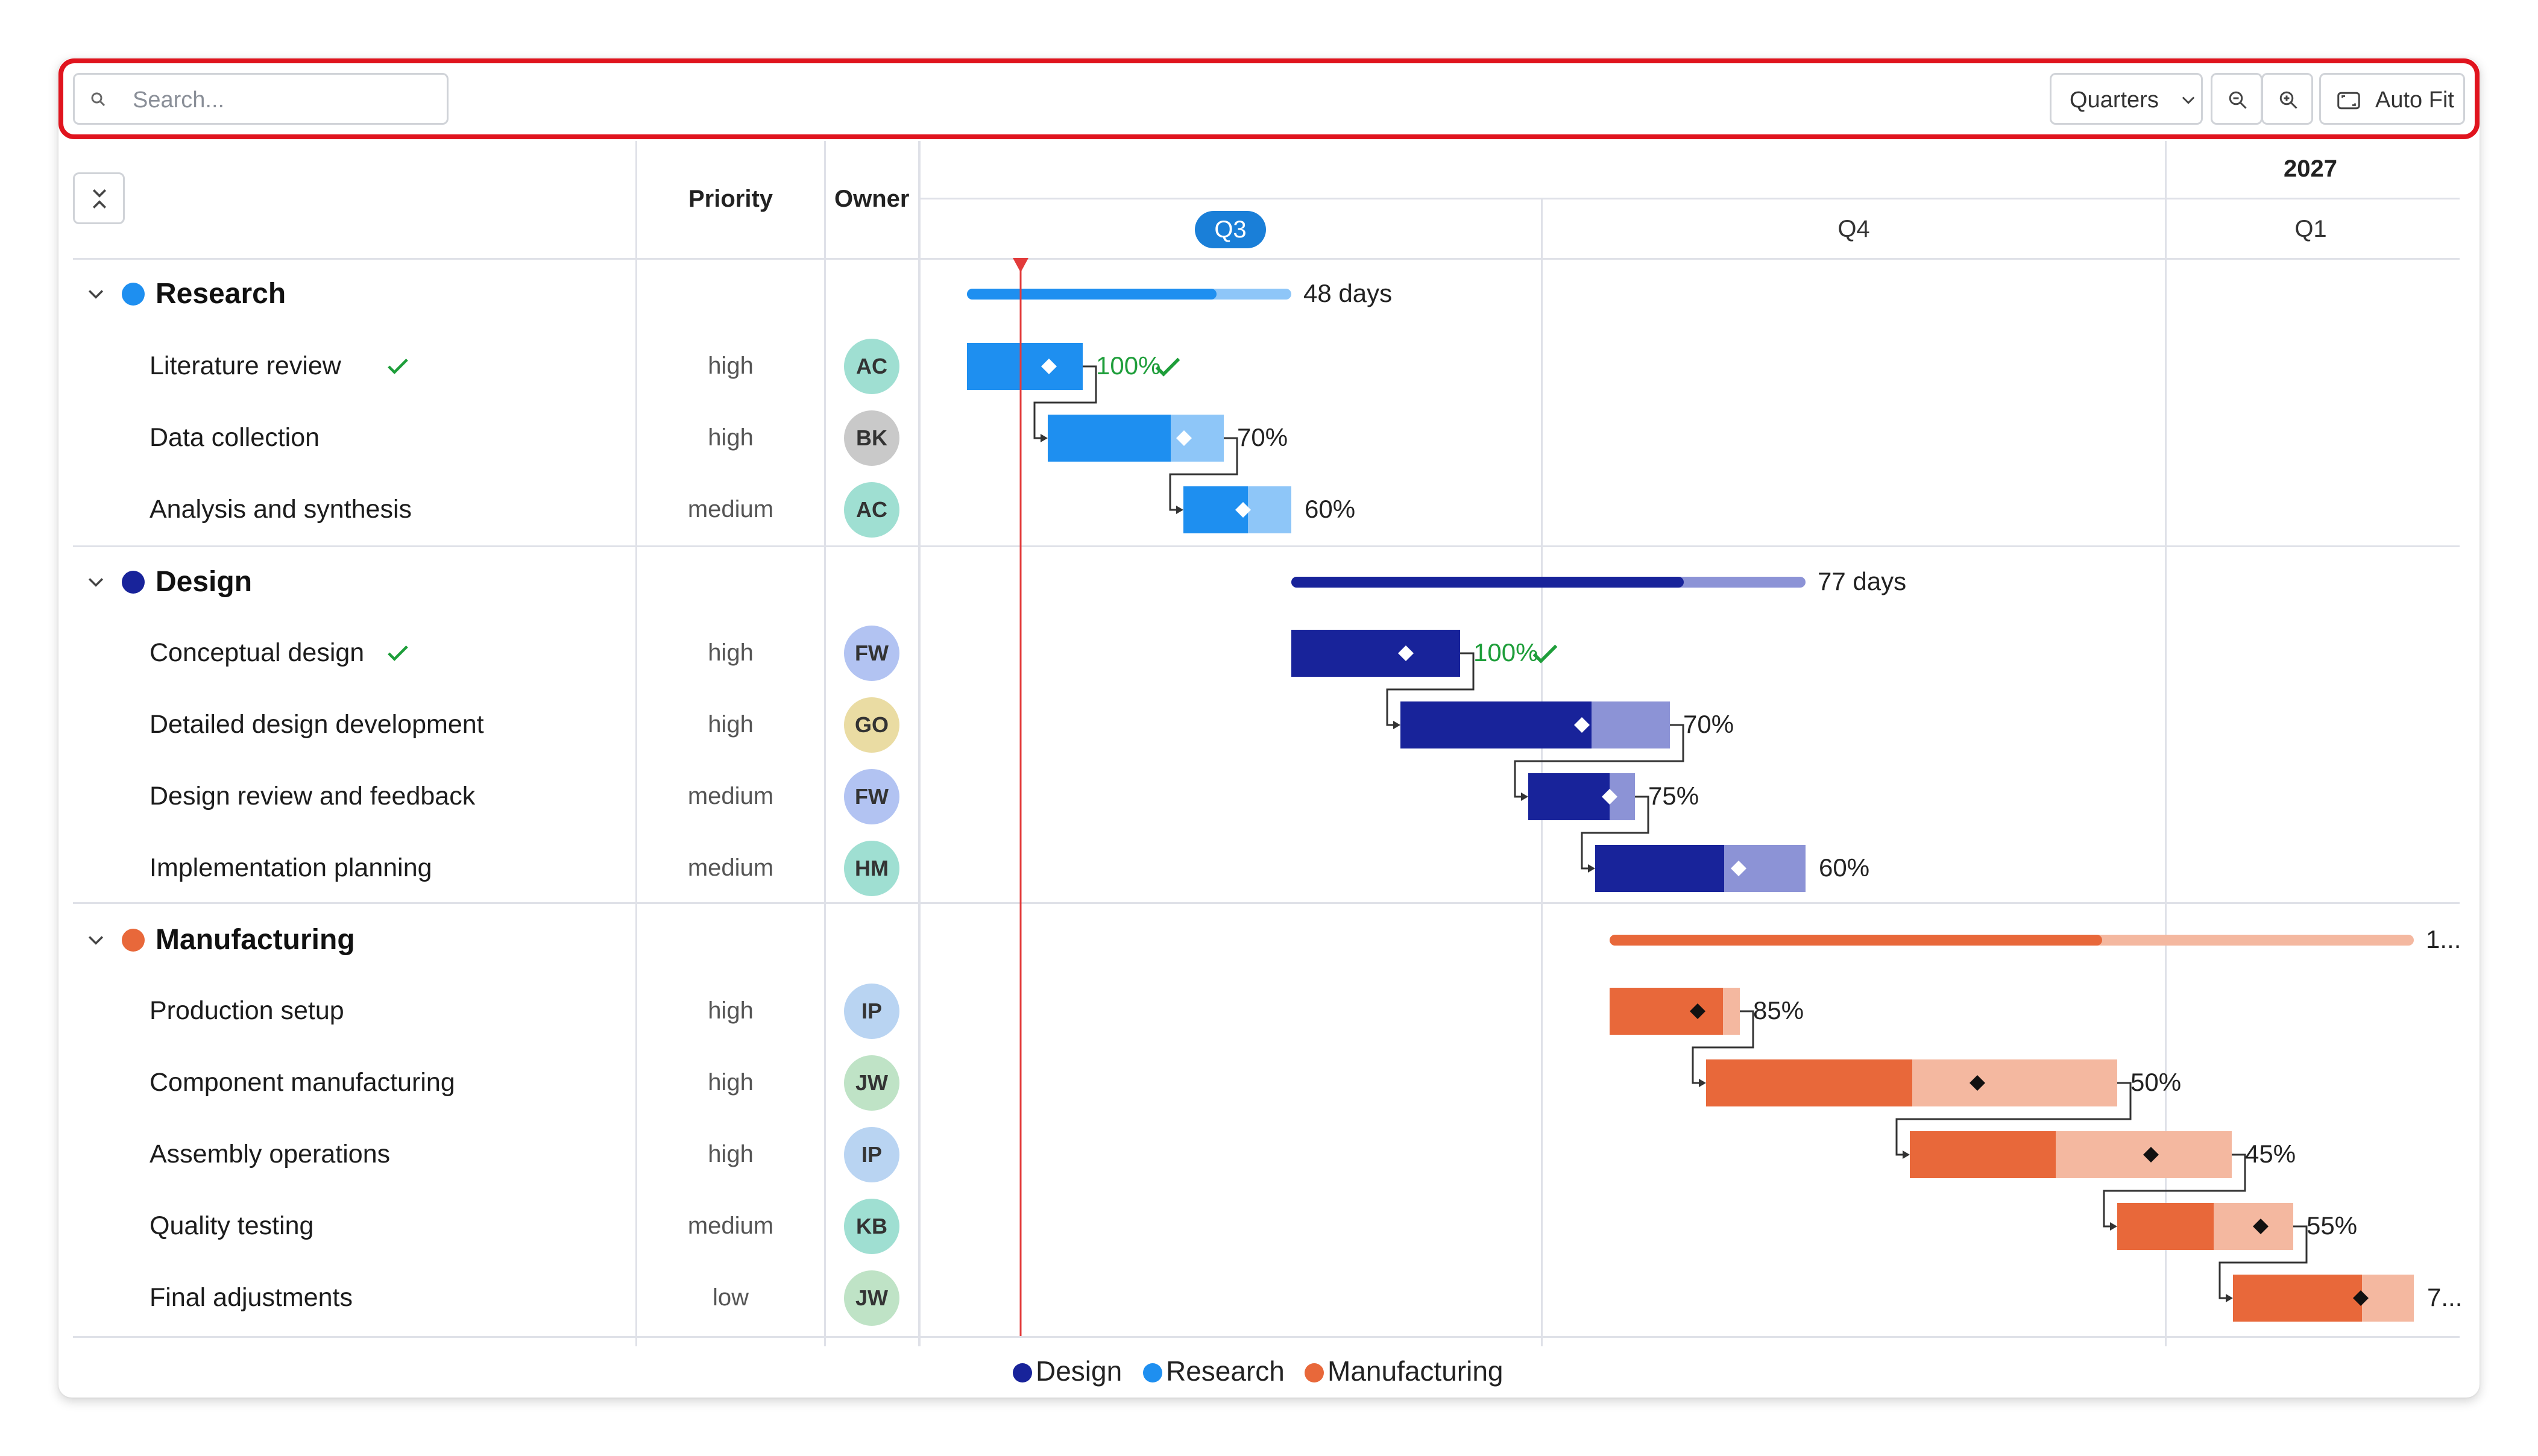  I want to click on task-name: Data collection, so click(235, 437).